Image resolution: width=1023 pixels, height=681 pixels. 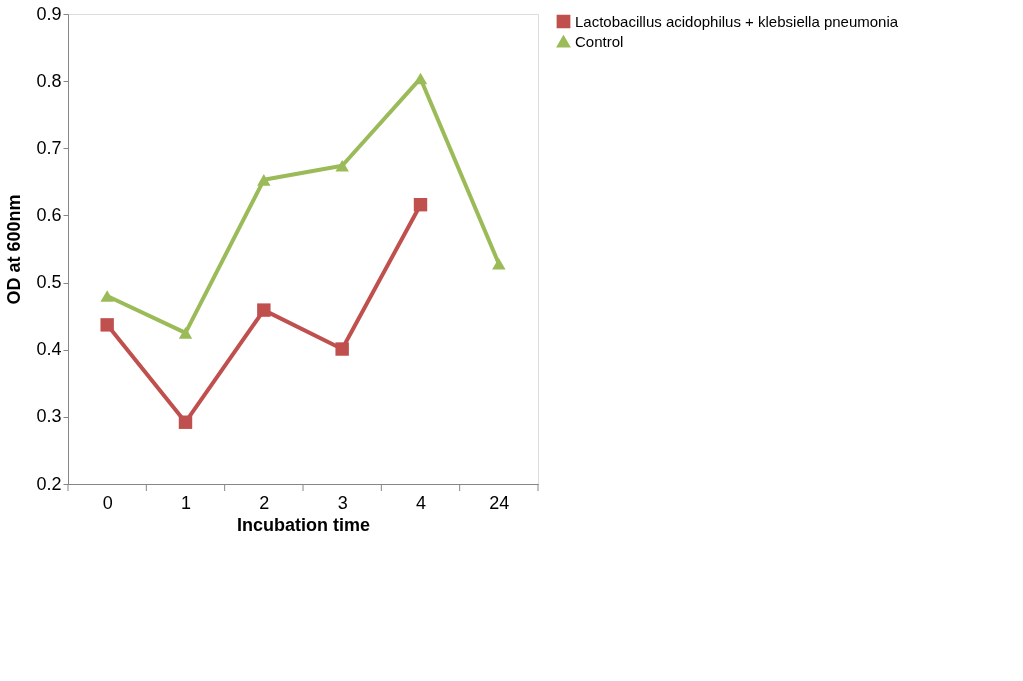 I want to click on legend-label: Lactobacillus acidophilus + klebsiella pneumonia, so click(x=737, y=21).